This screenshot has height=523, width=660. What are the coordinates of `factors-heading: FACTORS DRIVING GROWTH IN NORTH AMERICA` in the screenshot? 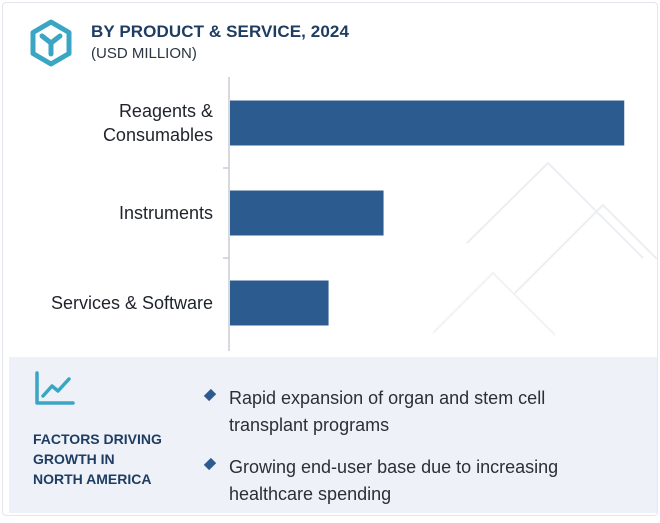 It's located at (97, 459).